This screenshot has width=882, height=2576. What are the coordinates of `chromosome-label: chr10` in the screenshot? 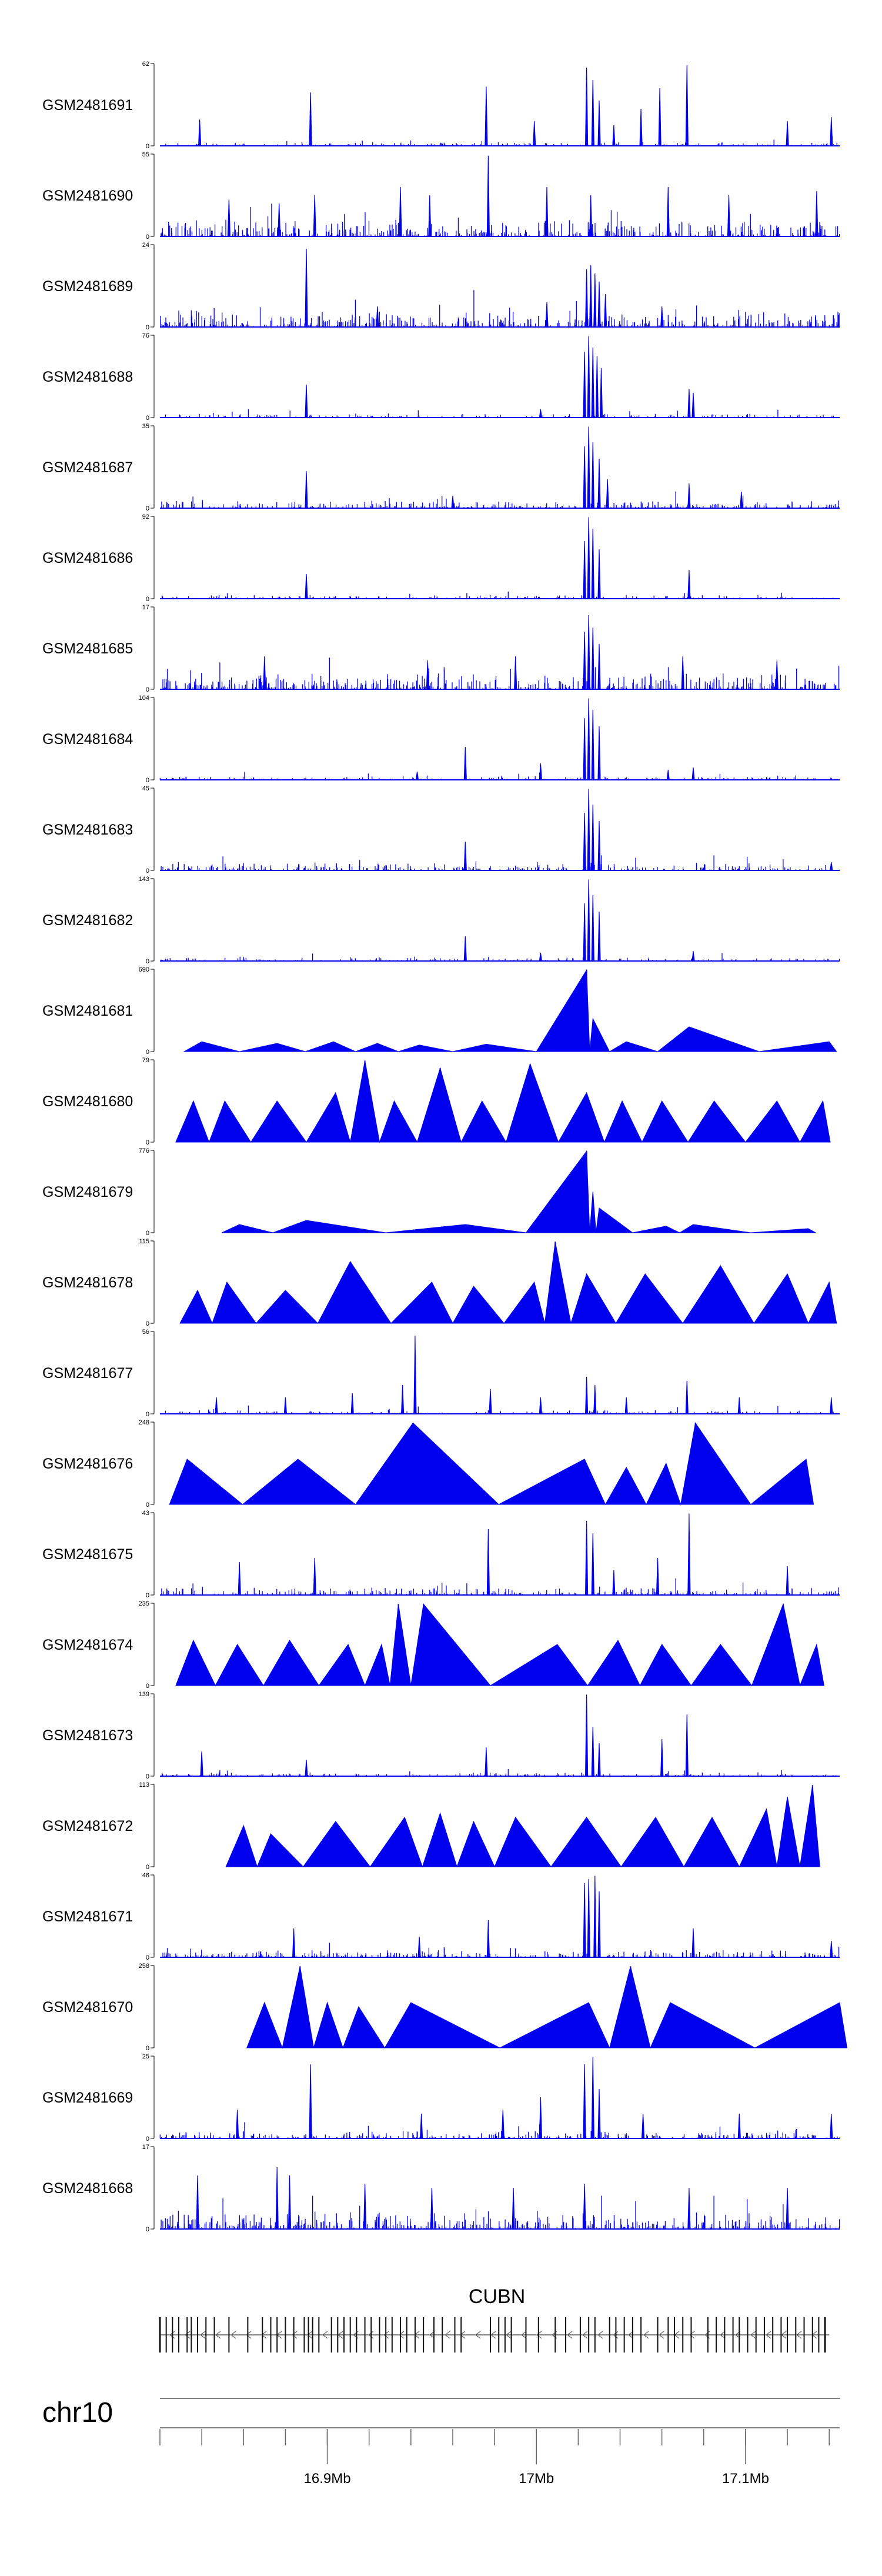 It's located at (77, 2412).